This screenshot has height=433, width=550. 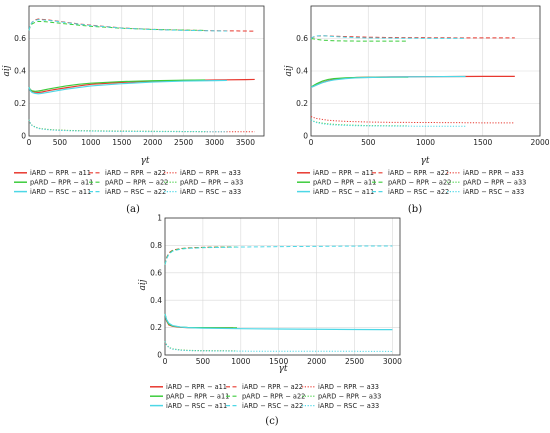 I want to click on panel-label: (c), so click(x=272, y=421).